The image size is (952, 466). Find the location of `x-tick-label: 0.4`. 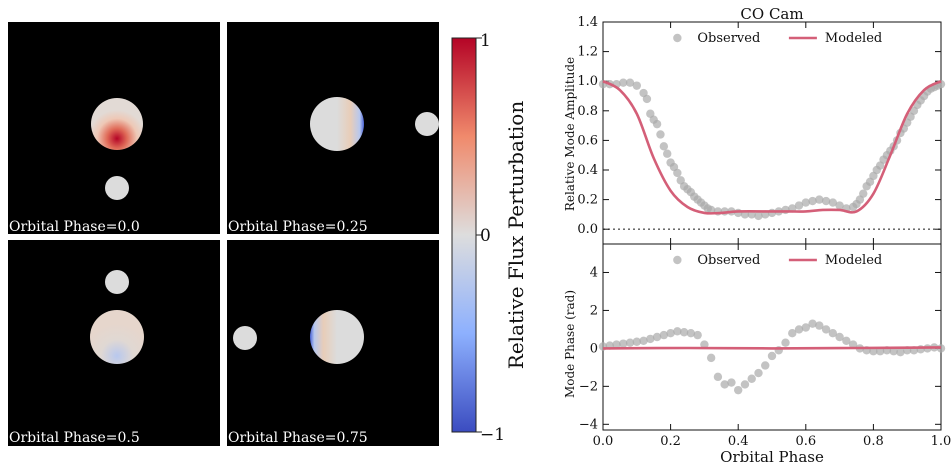

x-tick-label: 0.4 is located at coordinates (738, 441).